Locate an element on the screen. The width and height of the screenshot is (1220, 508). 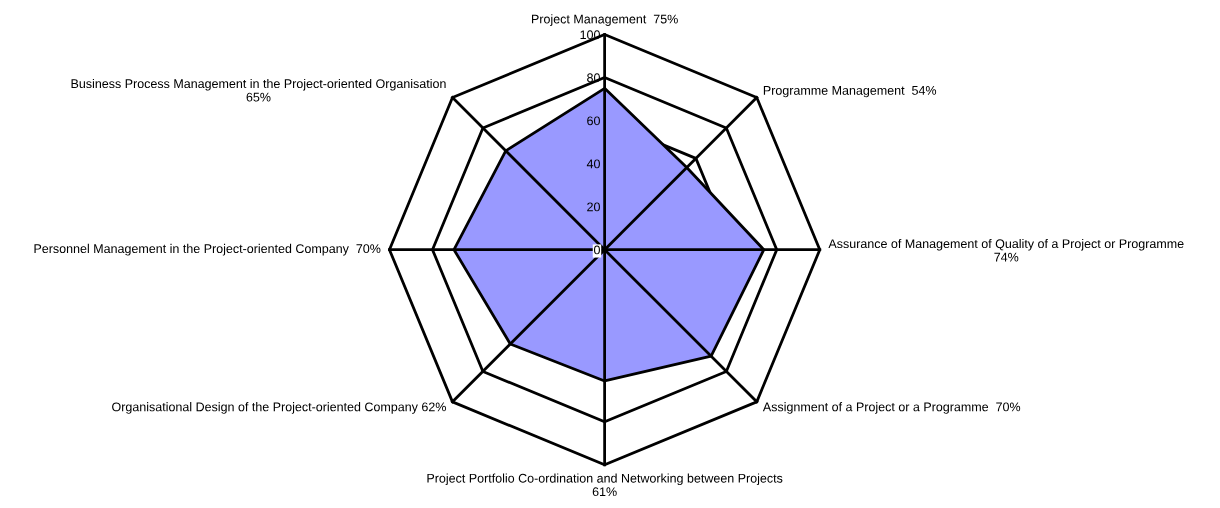
y-tick-label: 0 is located at coordinates (596, 250).